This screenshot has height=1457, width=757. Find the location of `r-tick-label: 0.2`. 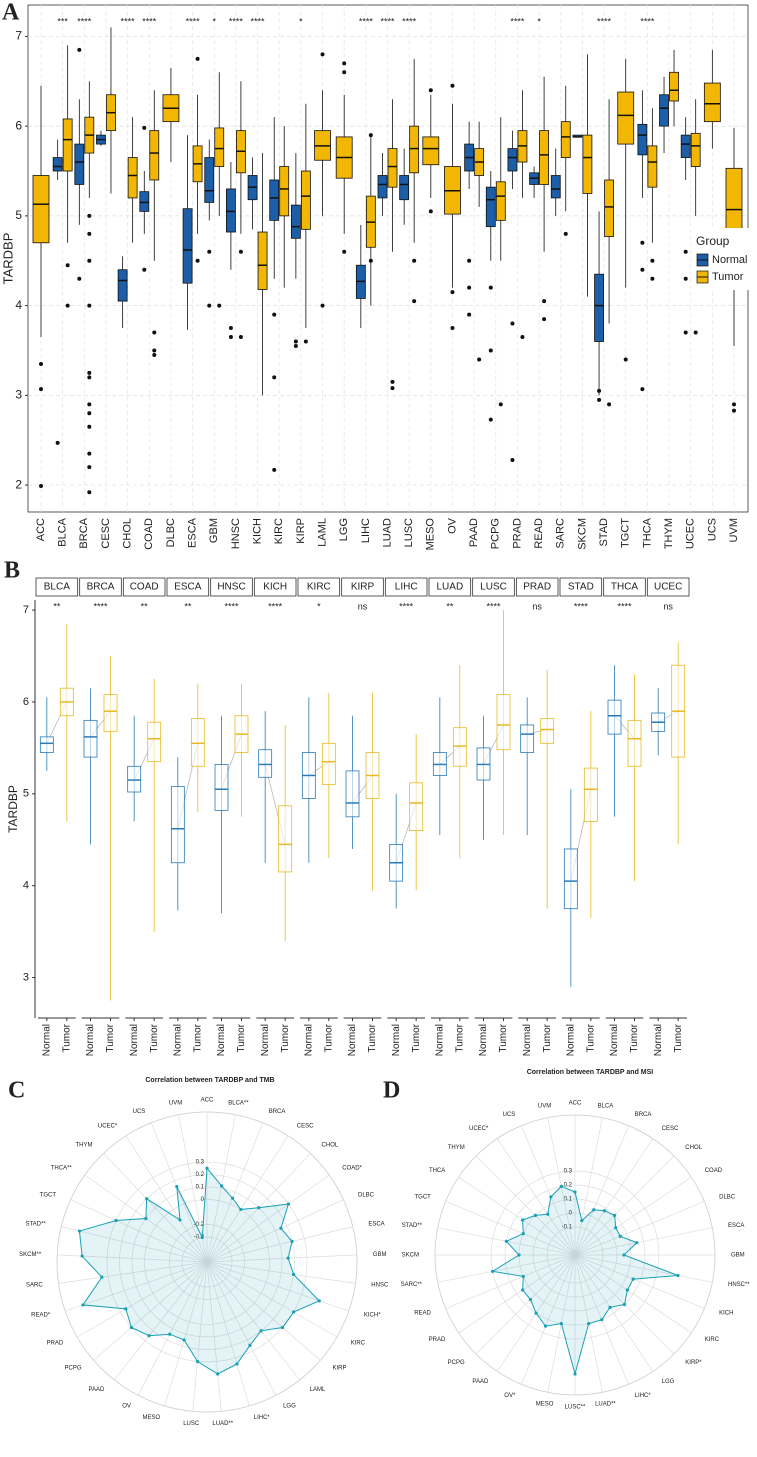

r-tick-label: 0.2 is located at coordinates (200, 1175).